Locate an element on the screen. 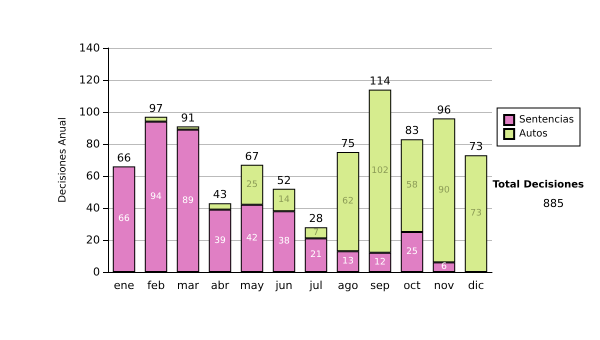 The width and height of the screenshot is (600, 340). data-label: 14 is located at coordinates (284, 200).